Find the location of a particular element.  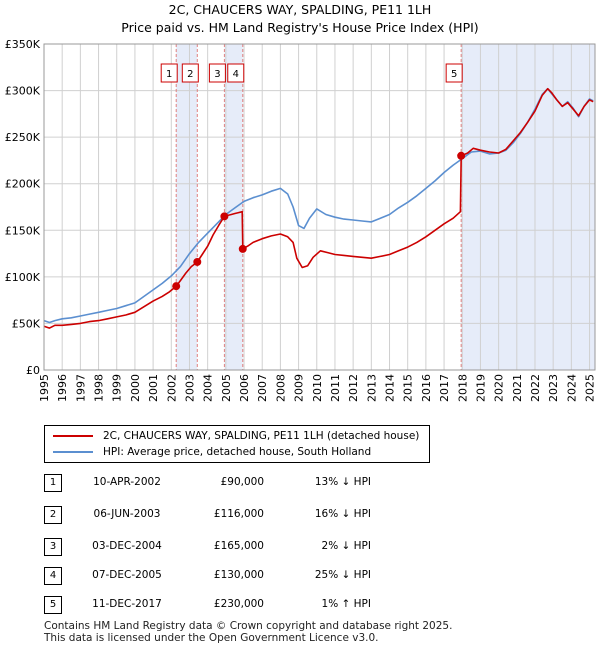

x-tick-label: 2015 is located at coordinates (408, 388).